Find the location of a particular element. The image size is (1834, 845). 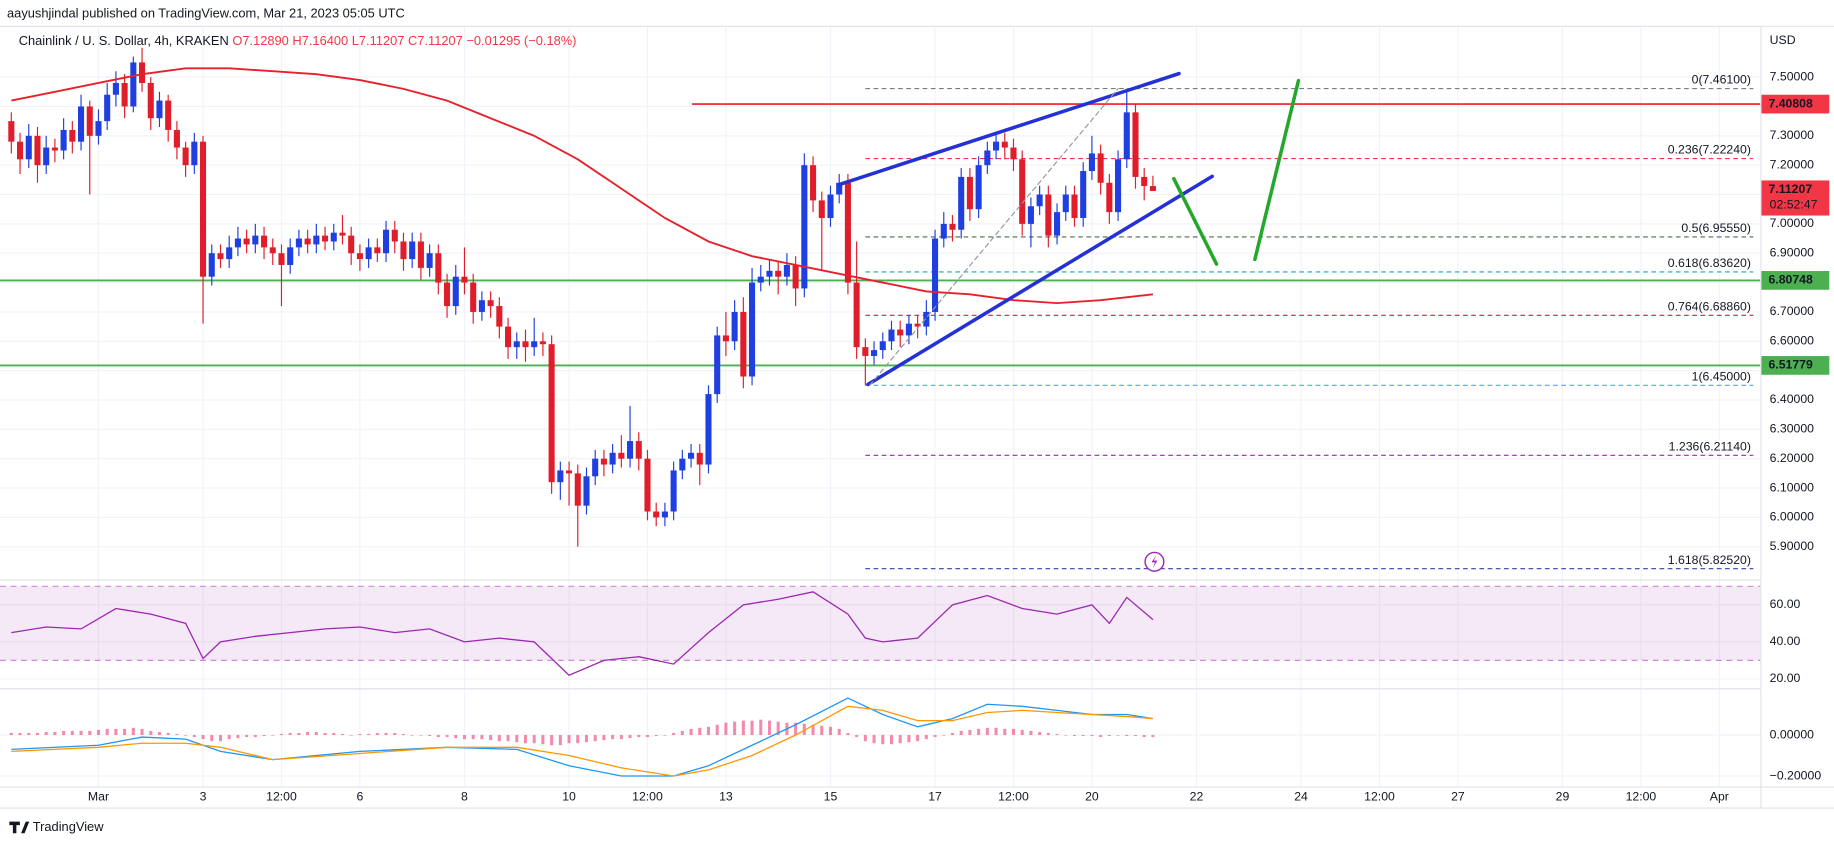

y-tick-label: 7.30000 is located at coordinates (1792, 135).